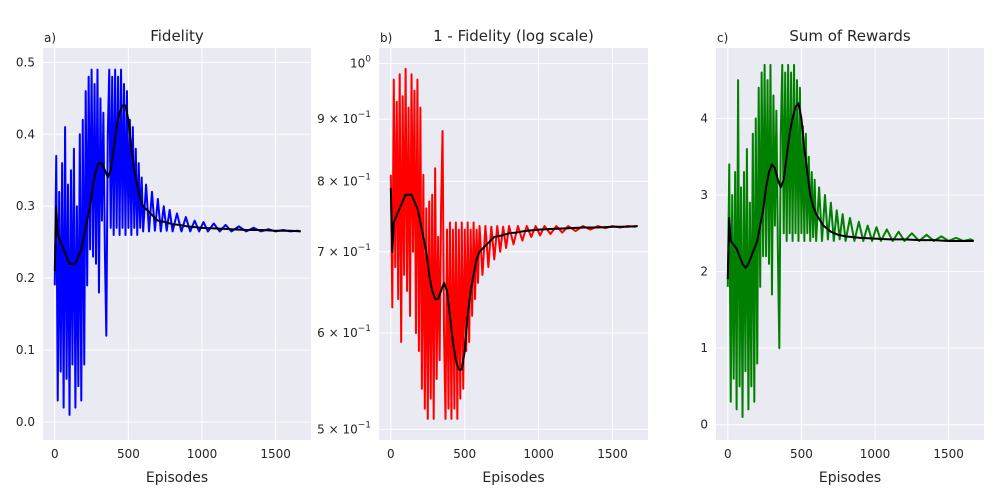 The image size is (1000, 500). Describe the element at coordinates (25, 62) in the screenshot. I see `y-tick-label: 0.5` at that location.